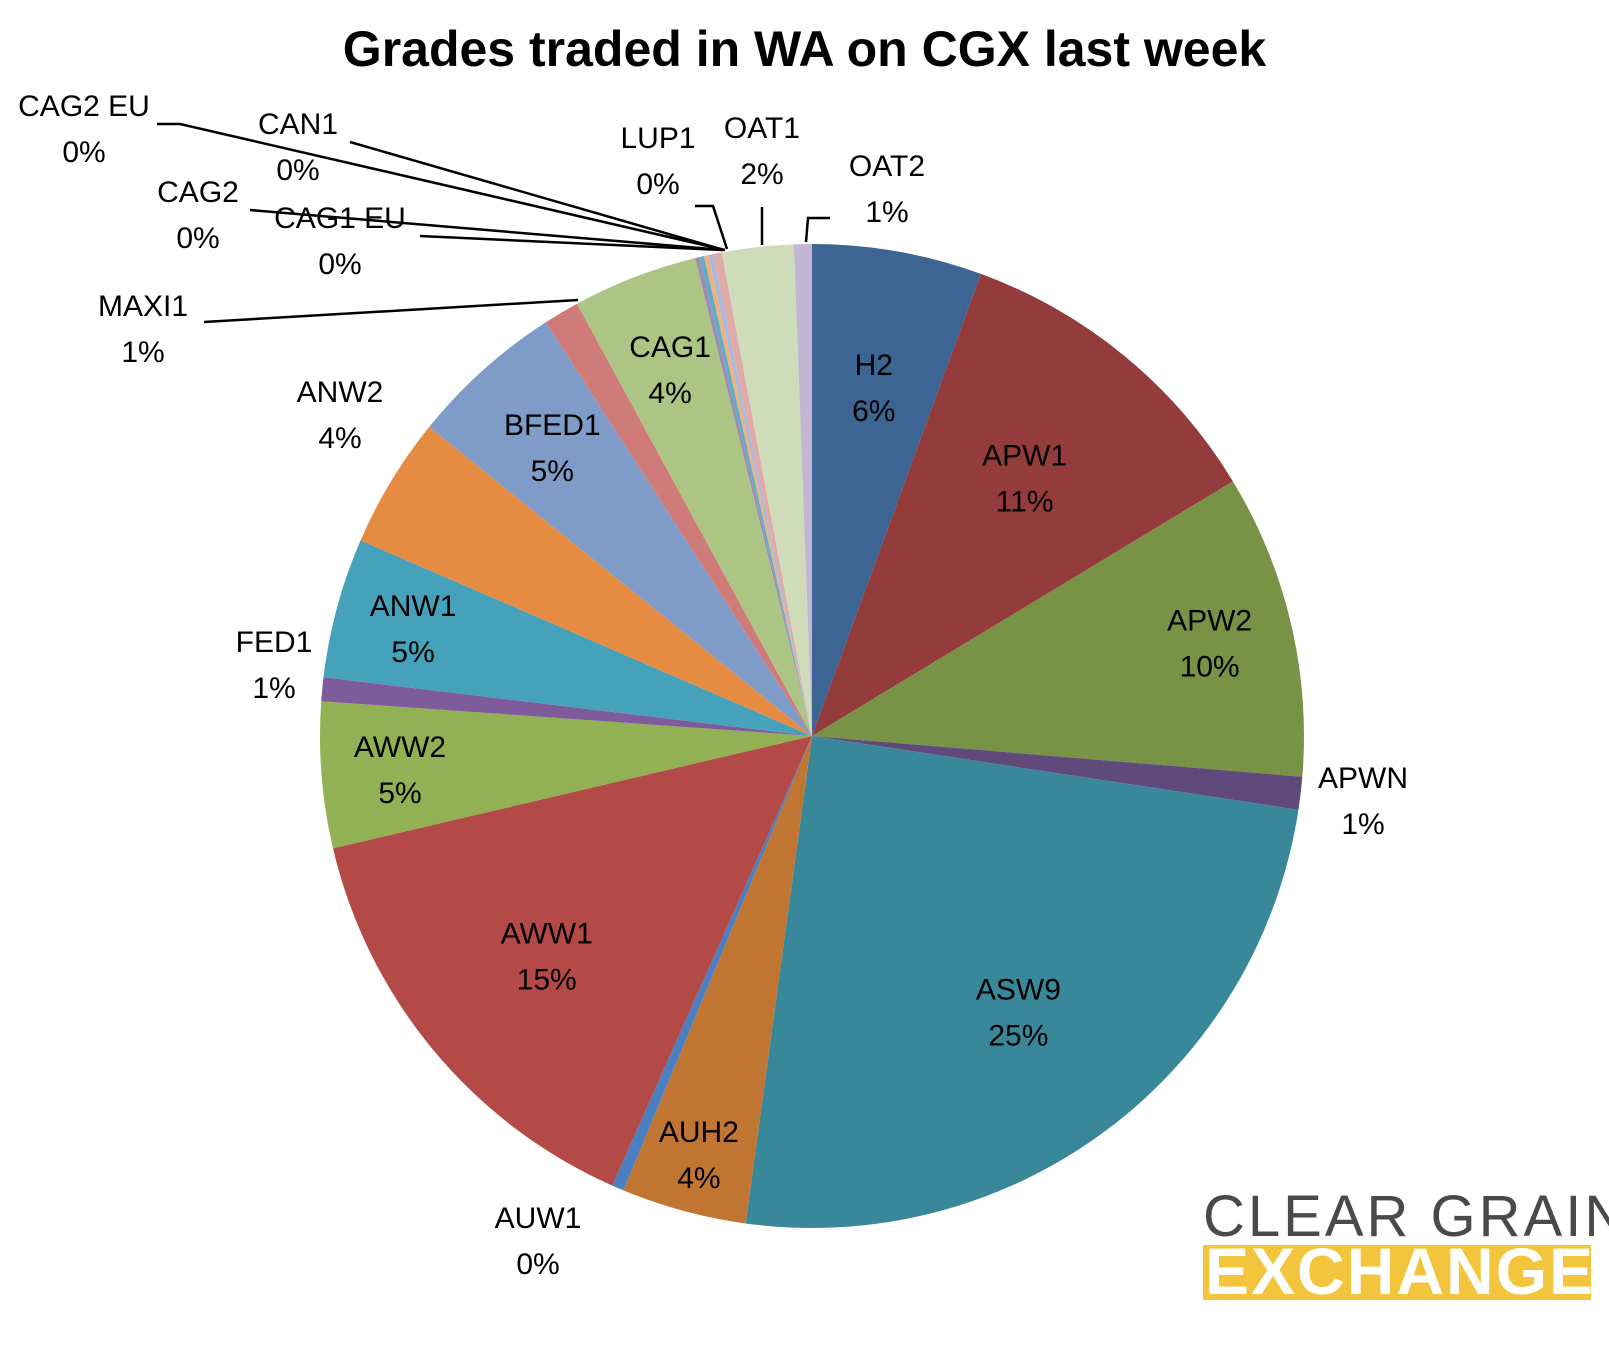 The width and height of the screenshot is (1609, 1351). Describe the element at coordinates (198, 215) in the screenshot. I see `slice-label-cag2: CAG2 0%` at that location.